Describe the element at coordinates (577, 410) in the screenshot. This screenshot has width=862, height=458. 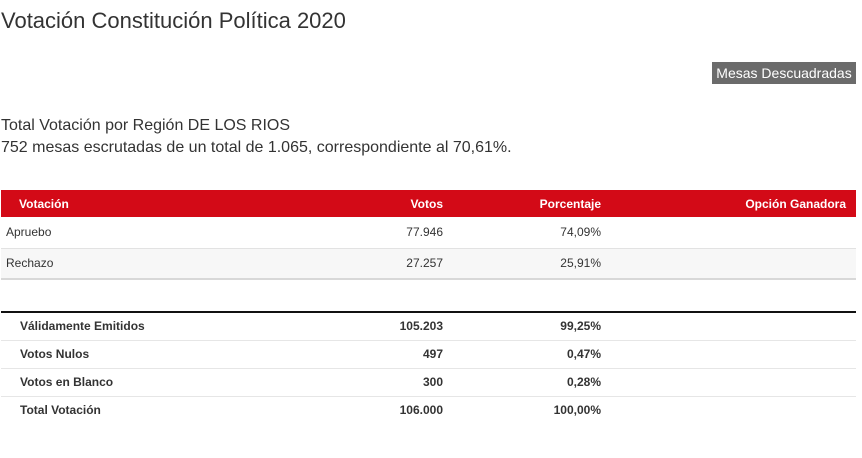
I see `totals-percentage: 100,00%` at that location.